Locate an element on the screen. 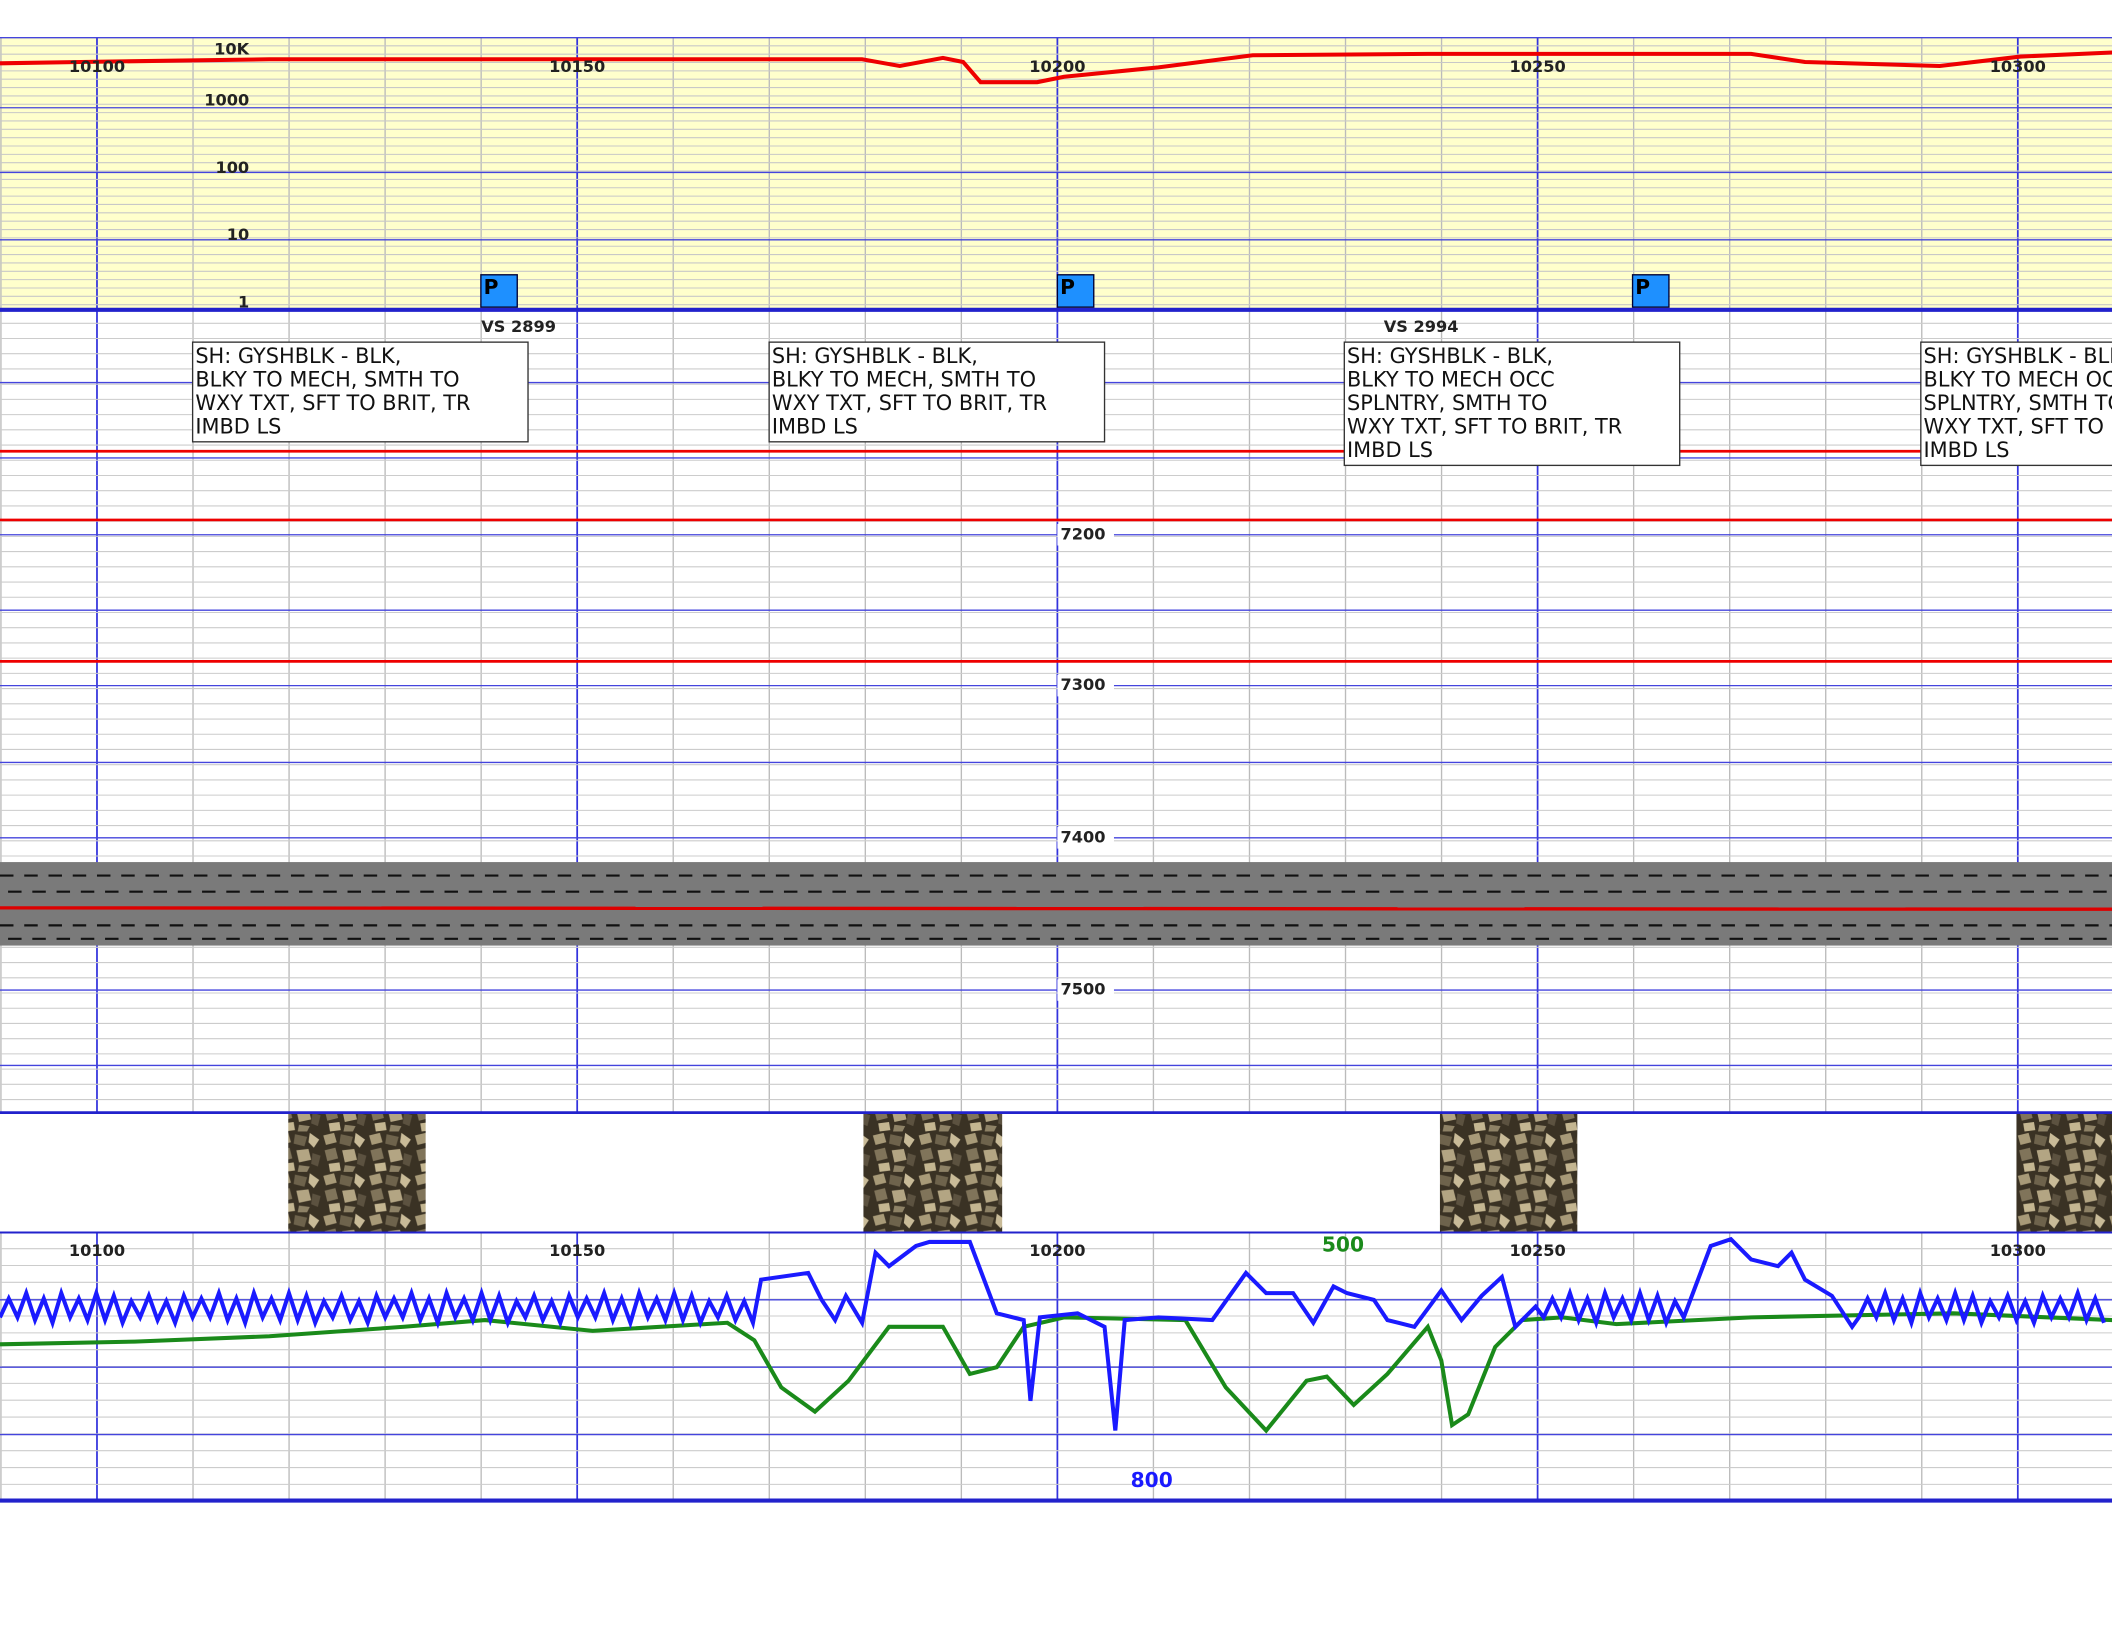 The height and width of the screenshot is (1632, 2112). gas-curve is located at coordinates (1056, 67).